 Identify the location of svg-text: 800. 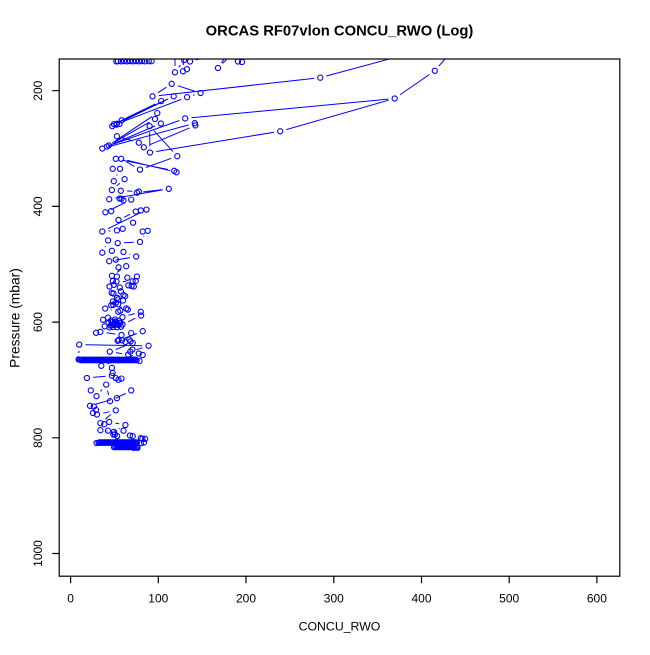
(38, 437).